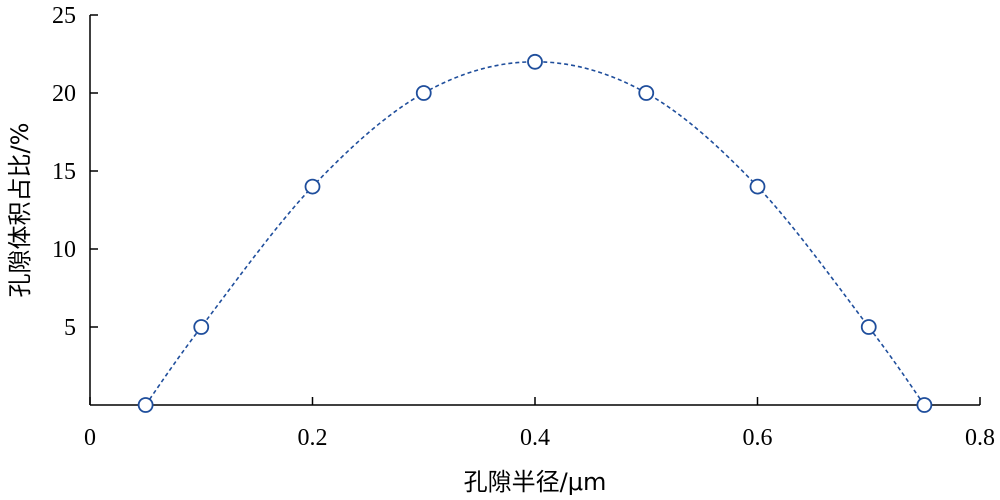 The width and height of the screenshot is (1000, 500). Describe the element at coordinates (90, 438) in the screenshot. I see `x-tick-label: 0` at that location.